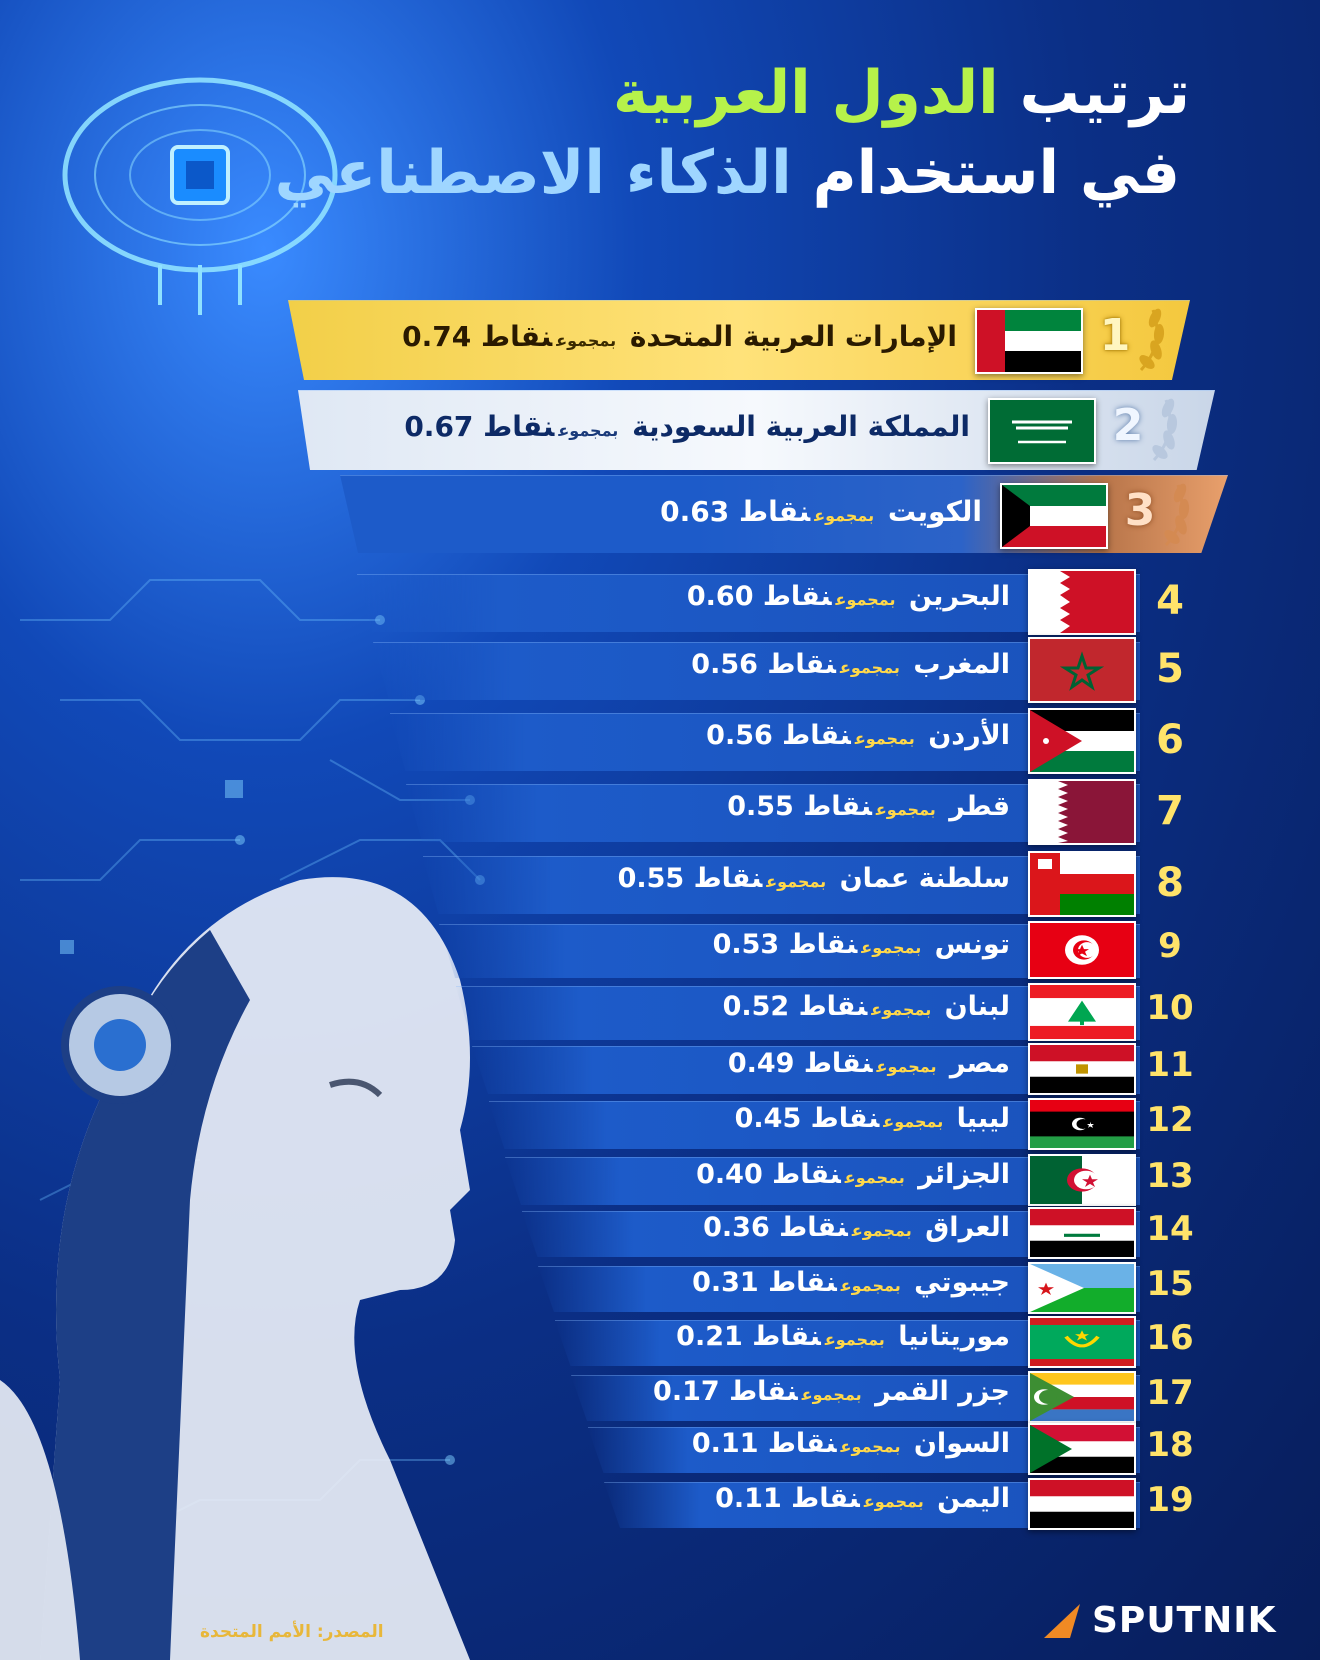 The width and height of the screenshot is (1320, 1660). What do you see at coordinates (1170, 1500) in the screenshot?
I see `rank-number: 19` at bounding box center [1170, 1500].